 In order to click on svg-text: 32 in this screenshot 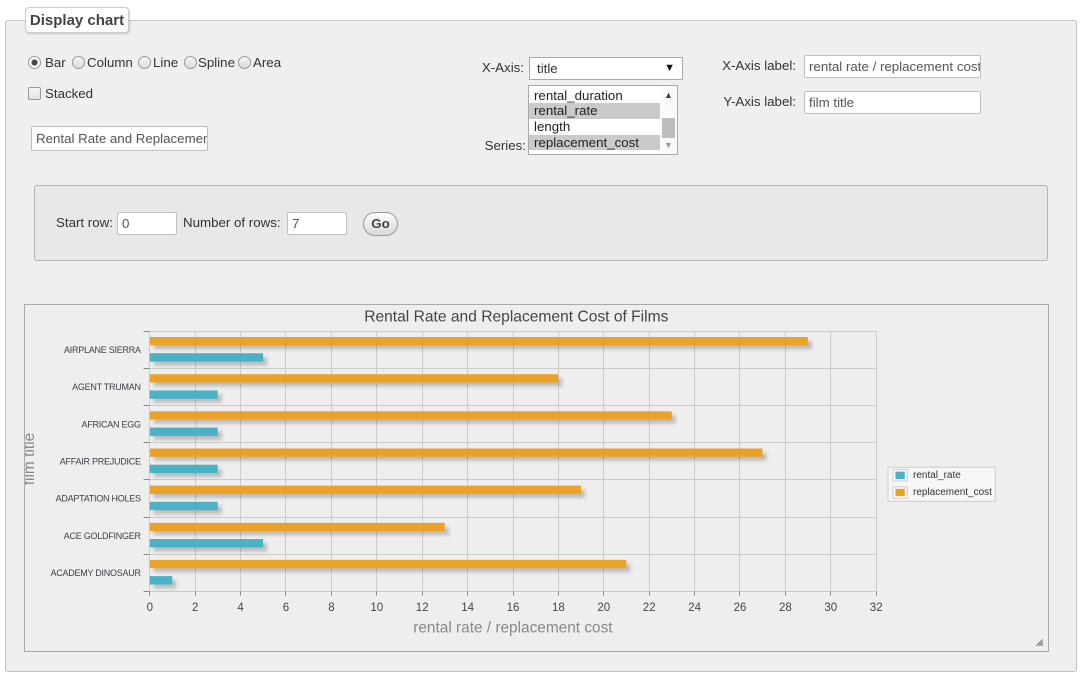, I will do `click(876, 608)`.